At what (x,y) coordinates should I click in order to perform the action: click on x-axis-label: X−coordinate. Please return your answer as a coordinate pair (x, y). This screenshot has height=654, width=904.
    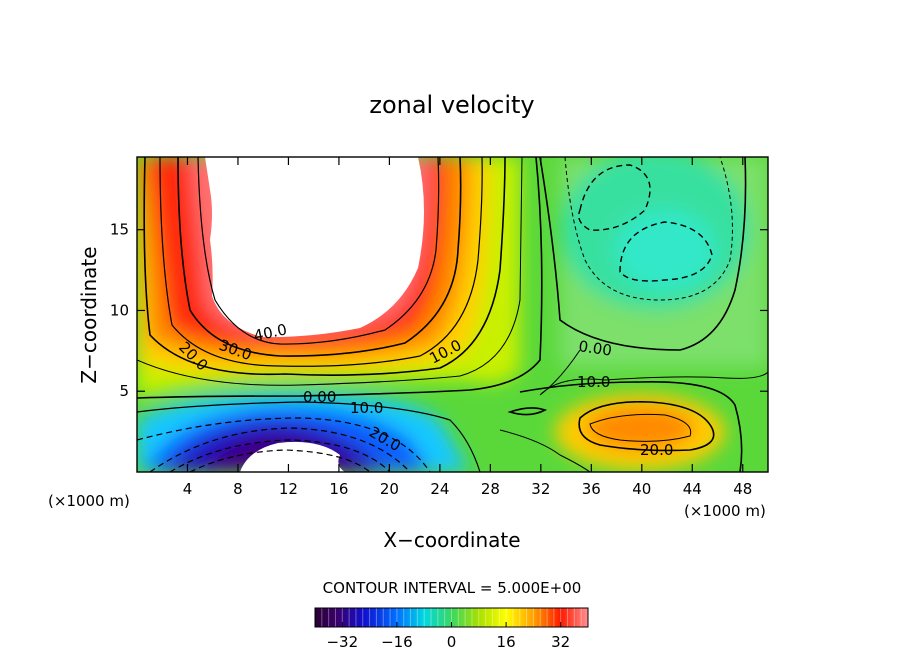
    Looking at the image, I should click on (451, 540).